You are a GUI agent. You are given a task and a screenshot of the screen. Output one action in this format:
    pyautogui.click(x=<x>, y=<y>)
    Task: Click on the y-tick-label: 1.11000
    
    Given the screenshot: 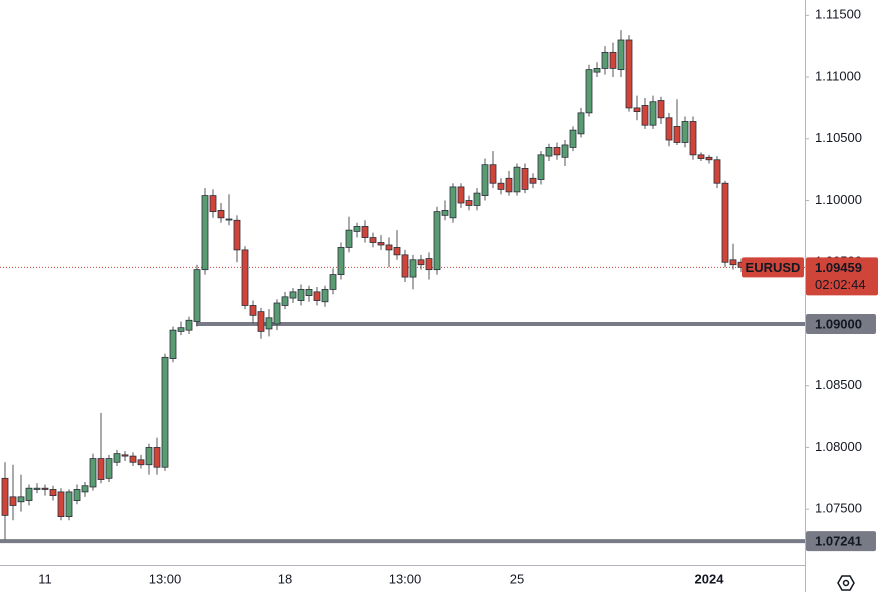 What is the action you would take?
    pyautogui.click(x=838, y=75)
    